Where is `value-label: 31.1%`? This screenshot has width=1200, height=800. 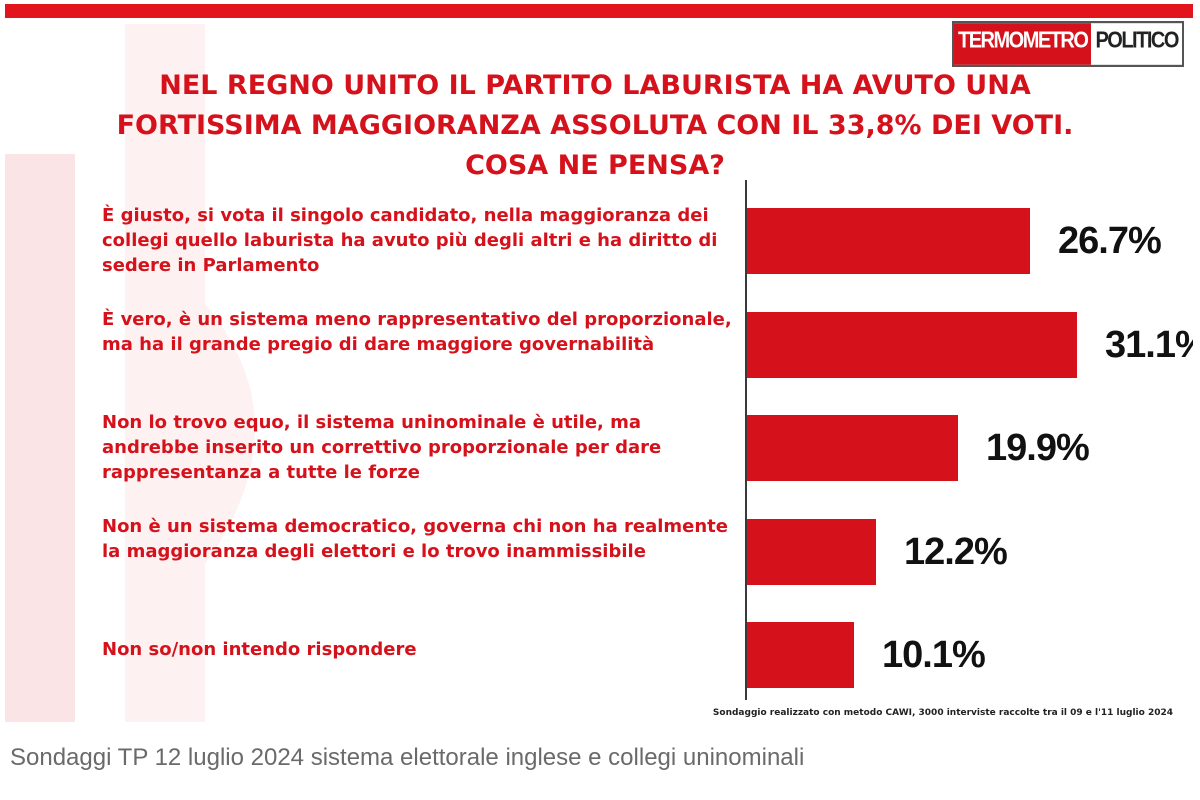
value-label: 31.1% is located at coordinates (1149, 345).